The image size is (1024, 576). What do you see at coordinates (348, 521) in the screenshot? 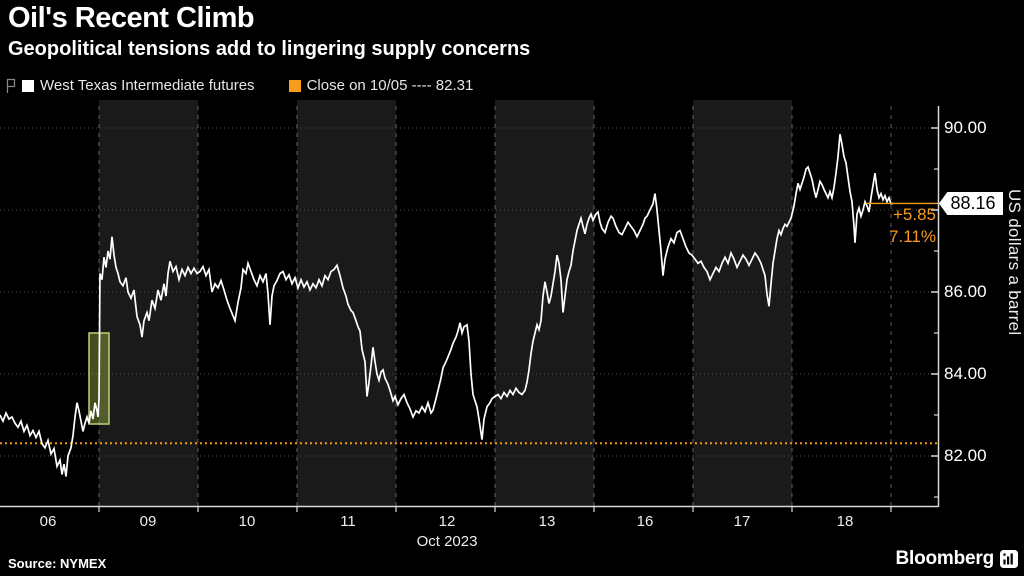
I see `x-axis-label: 11` at bounding box center [348, 521].